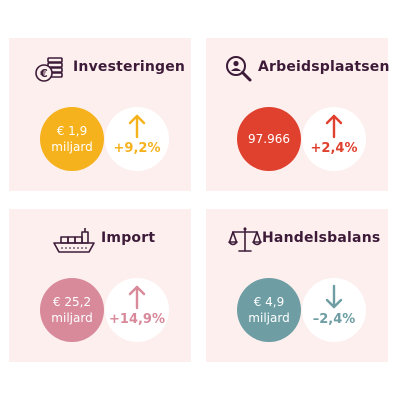 This screenshot has height=400, width=400. What do you see at coordinates (100, 240) in the screenshot?
I see `card-header: Import` at bounding box center [100, 240].